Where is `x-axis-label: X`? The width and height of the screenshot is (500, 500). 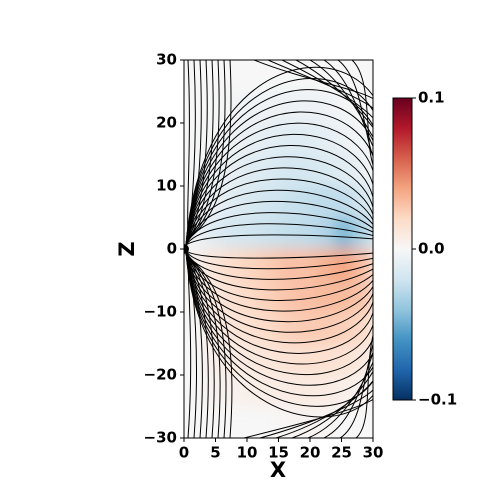 x-axis-label: X is located at coordinates (278, 470).